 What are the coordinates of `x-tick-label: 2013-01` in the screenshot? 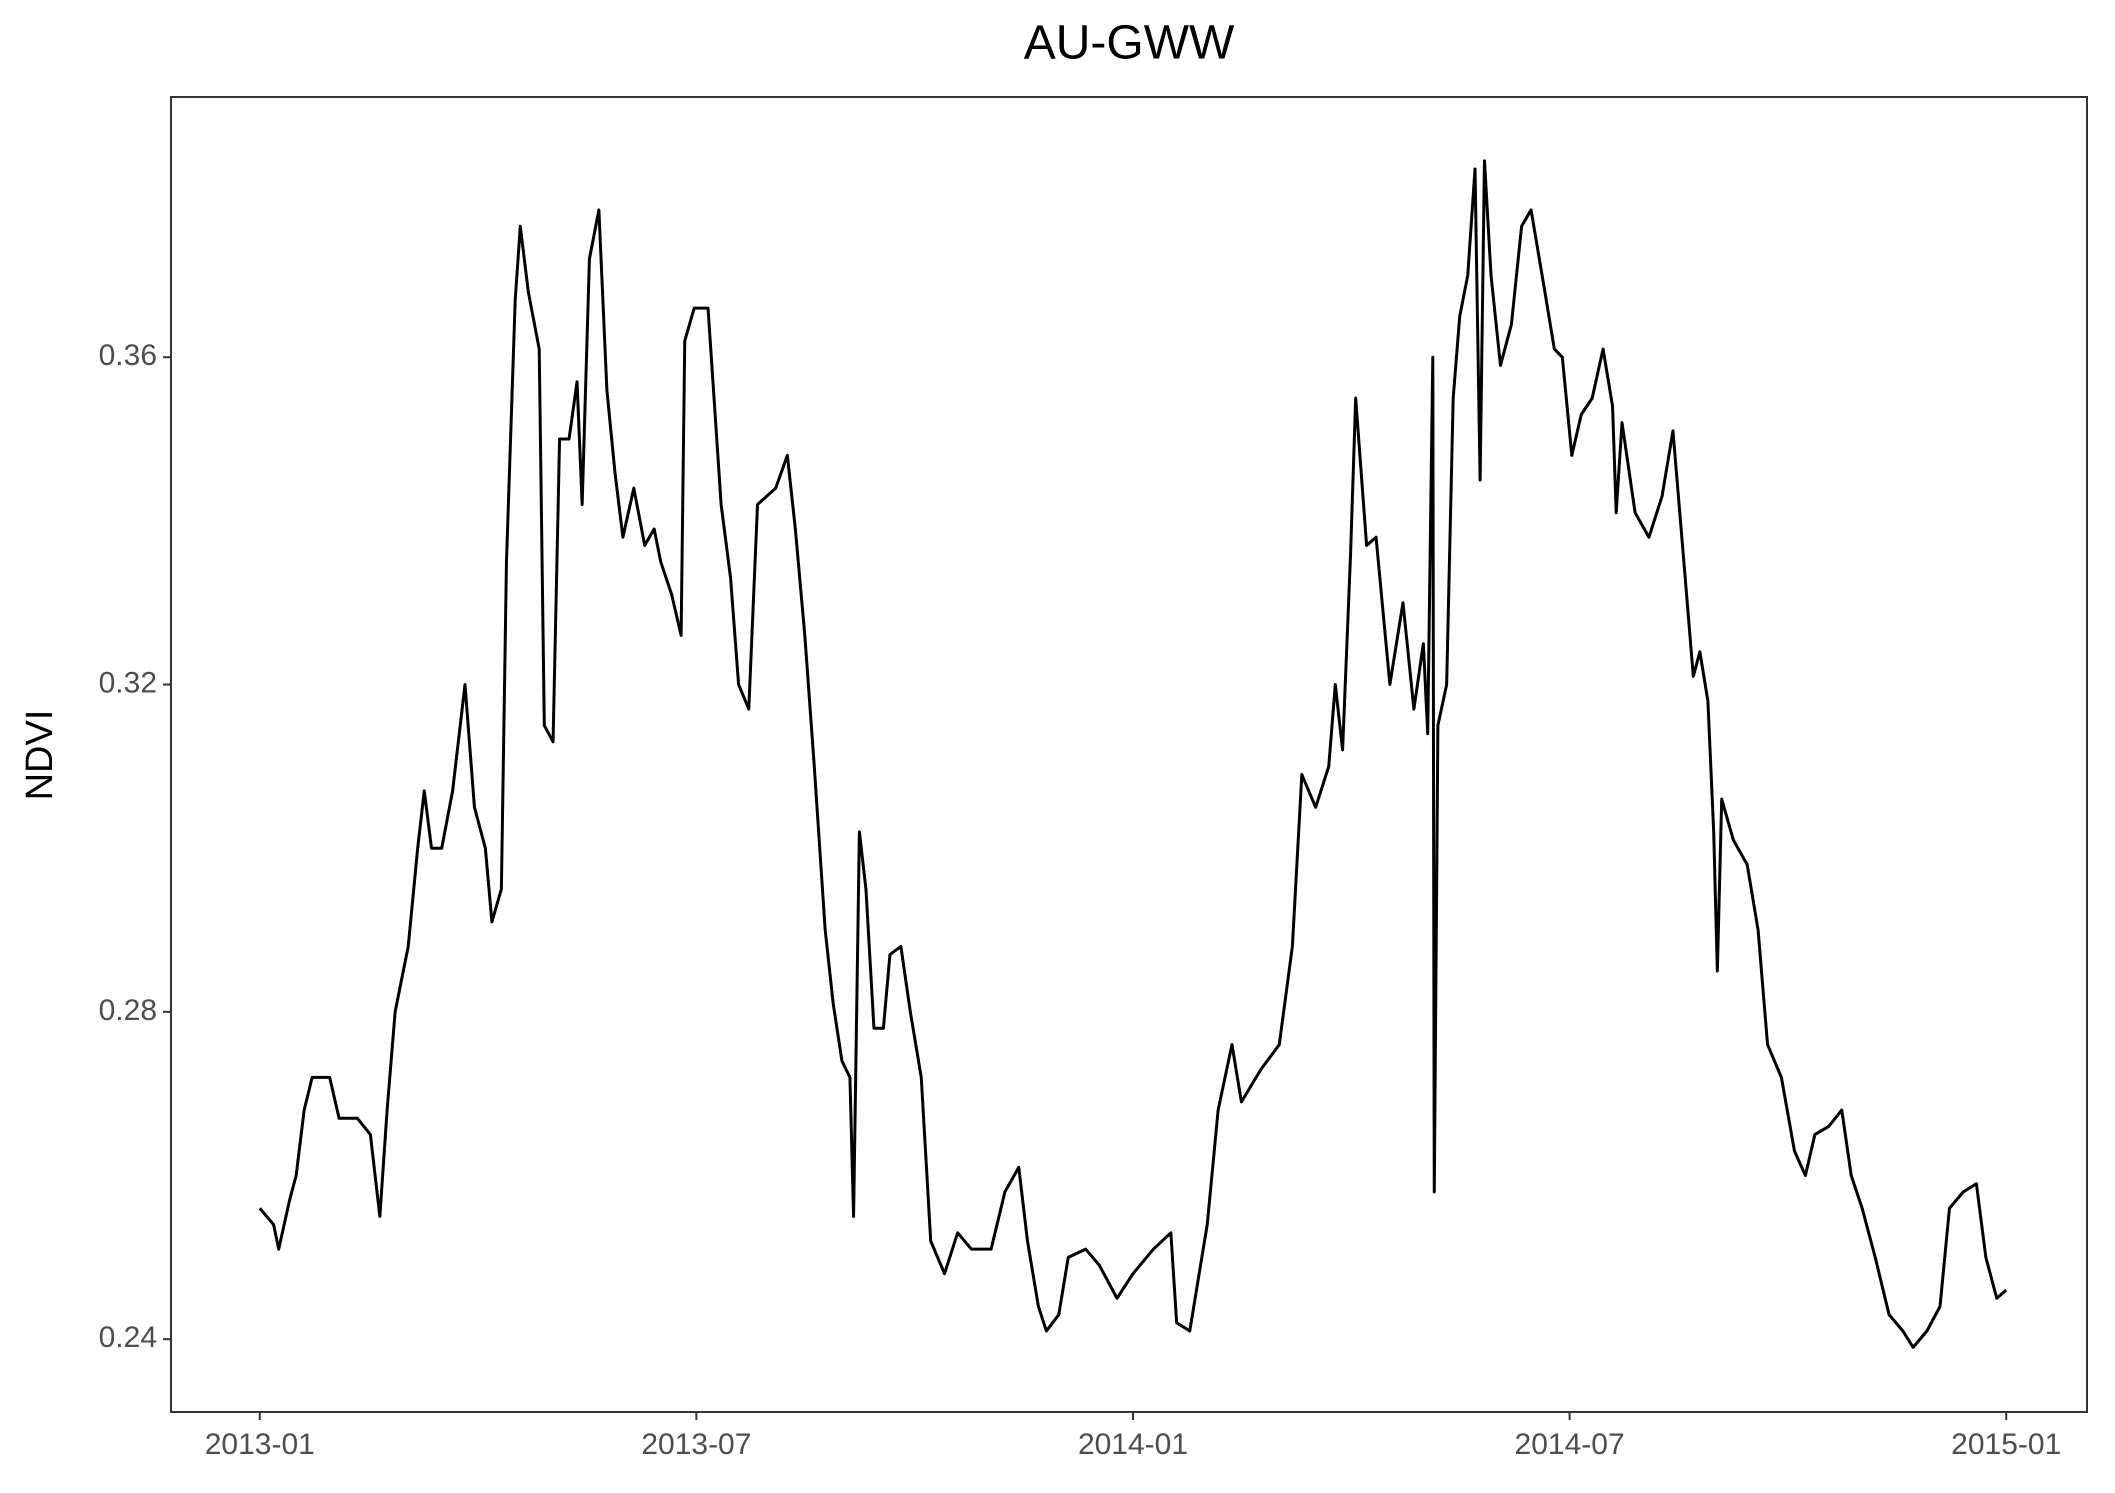 It's located at (260, 1444).